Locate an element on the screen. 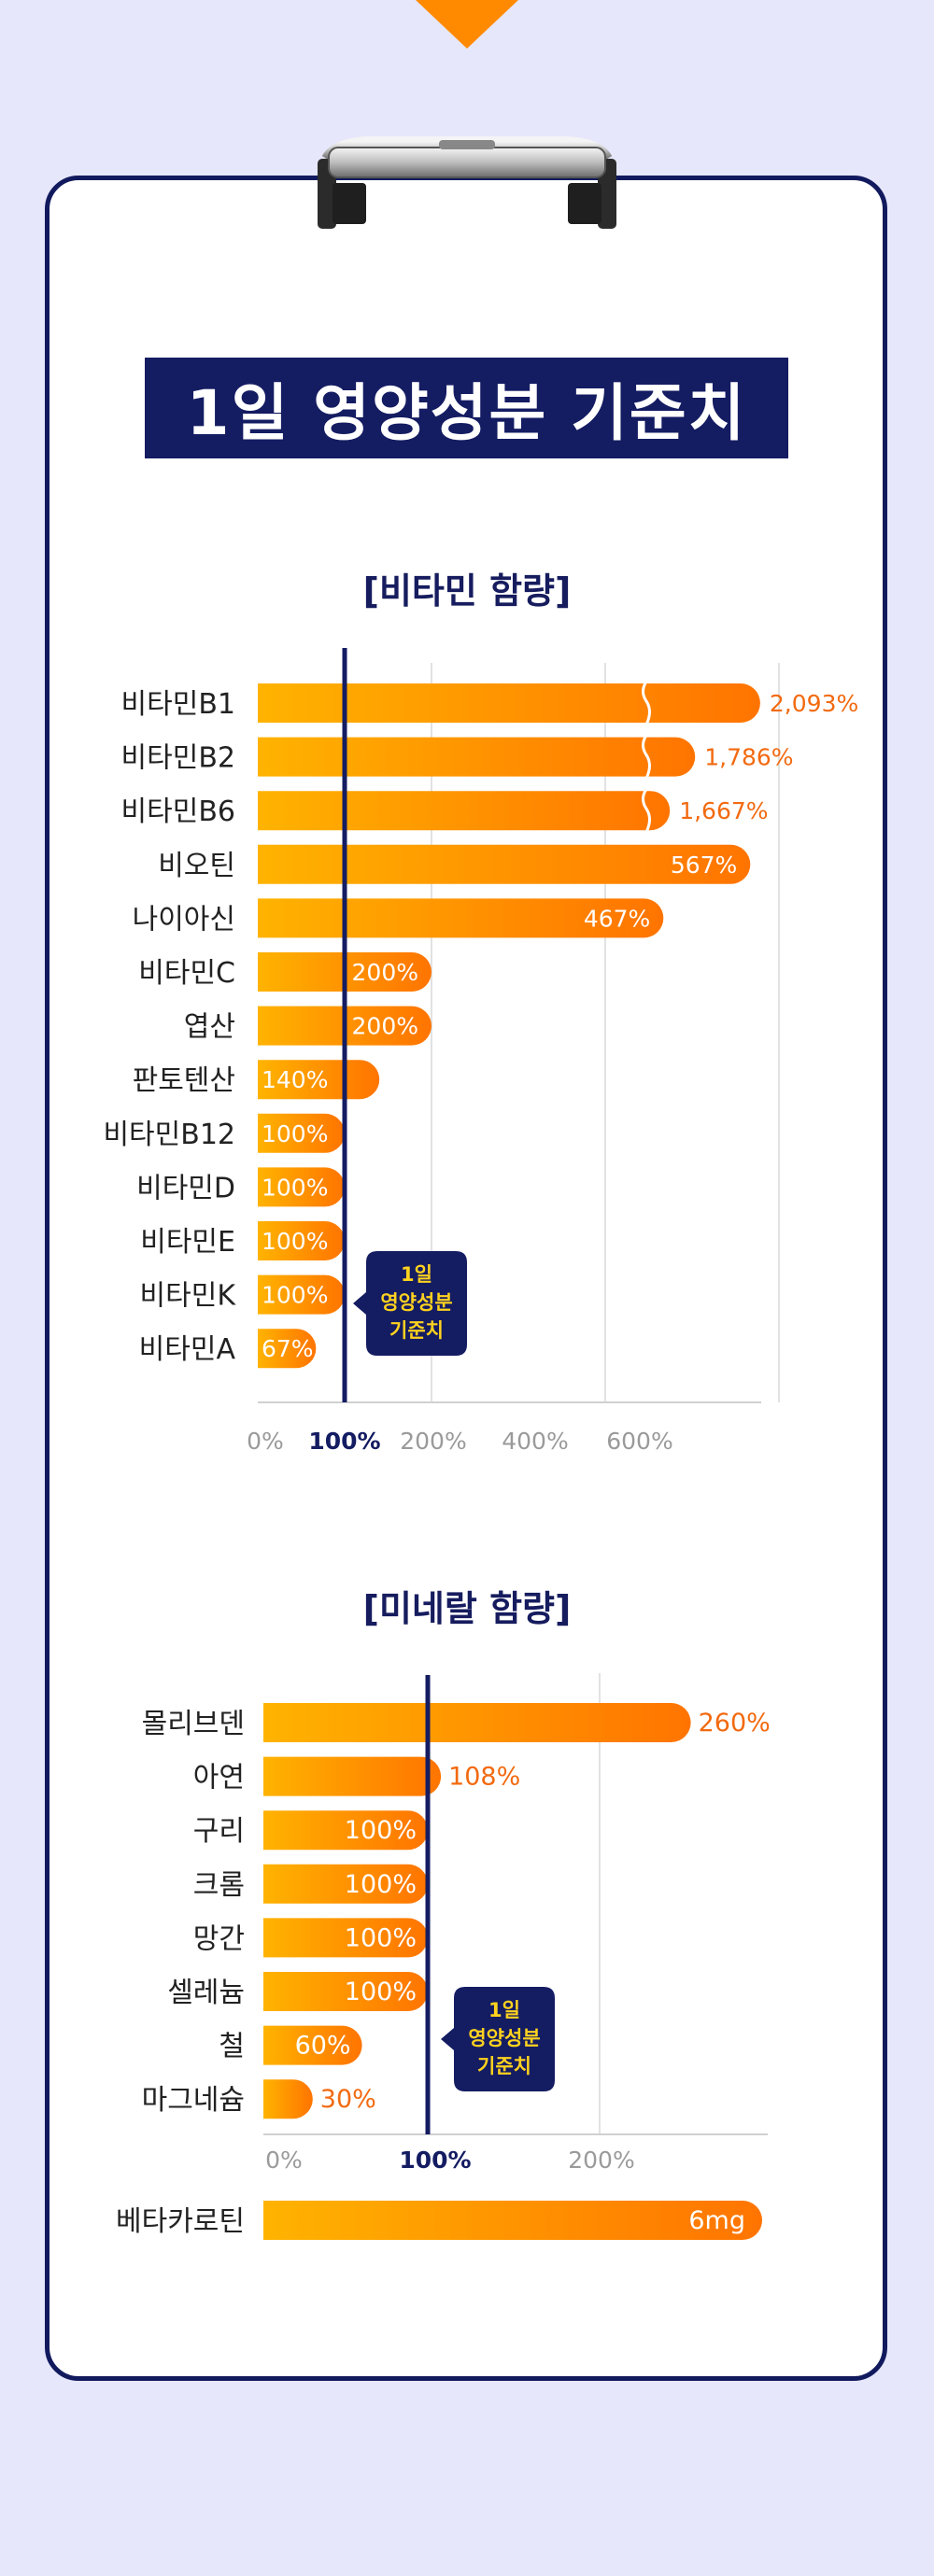 This screenshot has height=2576, width=934. value-label: 467% is located at coordinates (617, 918).